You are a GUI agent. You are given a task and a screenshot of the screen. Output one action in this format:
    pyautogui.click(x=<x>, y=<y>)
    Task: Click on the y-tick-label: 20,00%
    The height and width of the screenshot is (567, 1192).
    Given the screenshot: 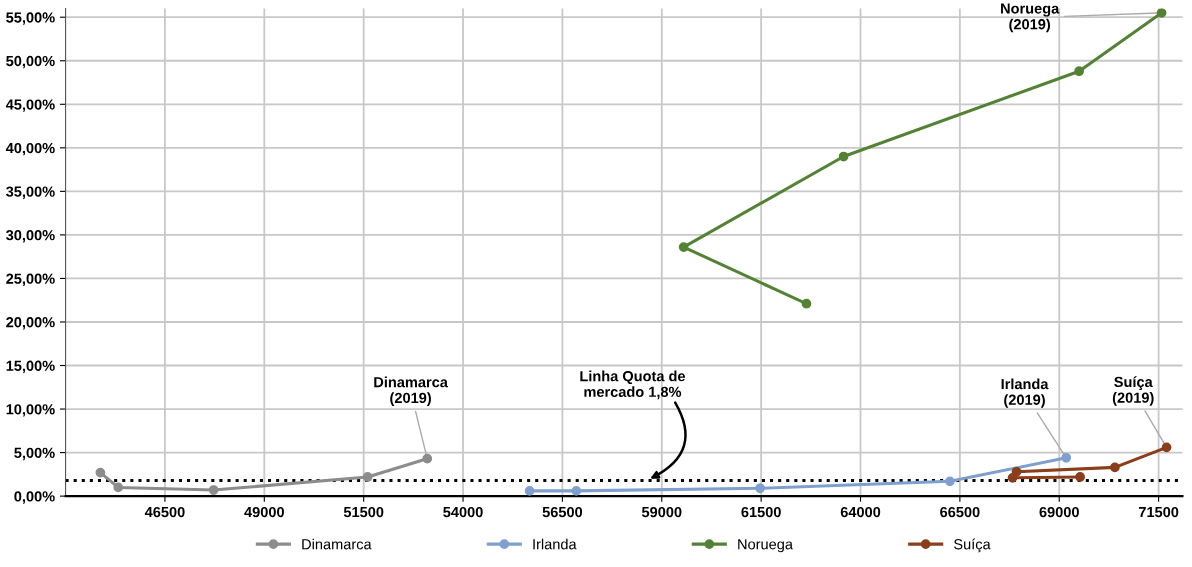 What is the action you would take?
    pyautogui.click(x=30, y=323)
    